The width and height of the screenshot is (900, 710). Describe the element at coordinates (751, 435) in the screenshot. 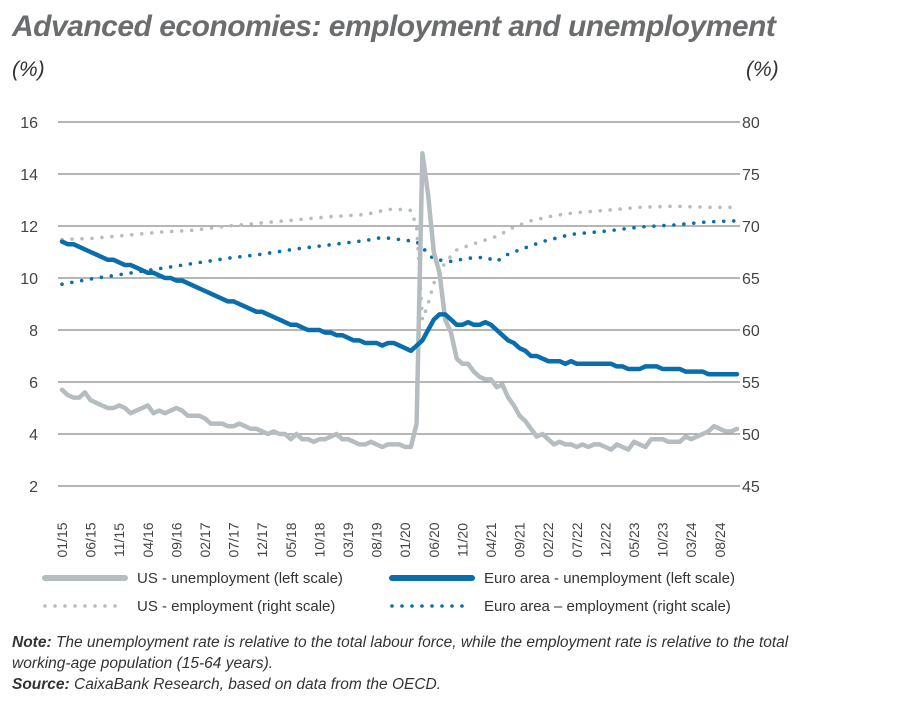

I see `right-axis-tick: 50` at that location.